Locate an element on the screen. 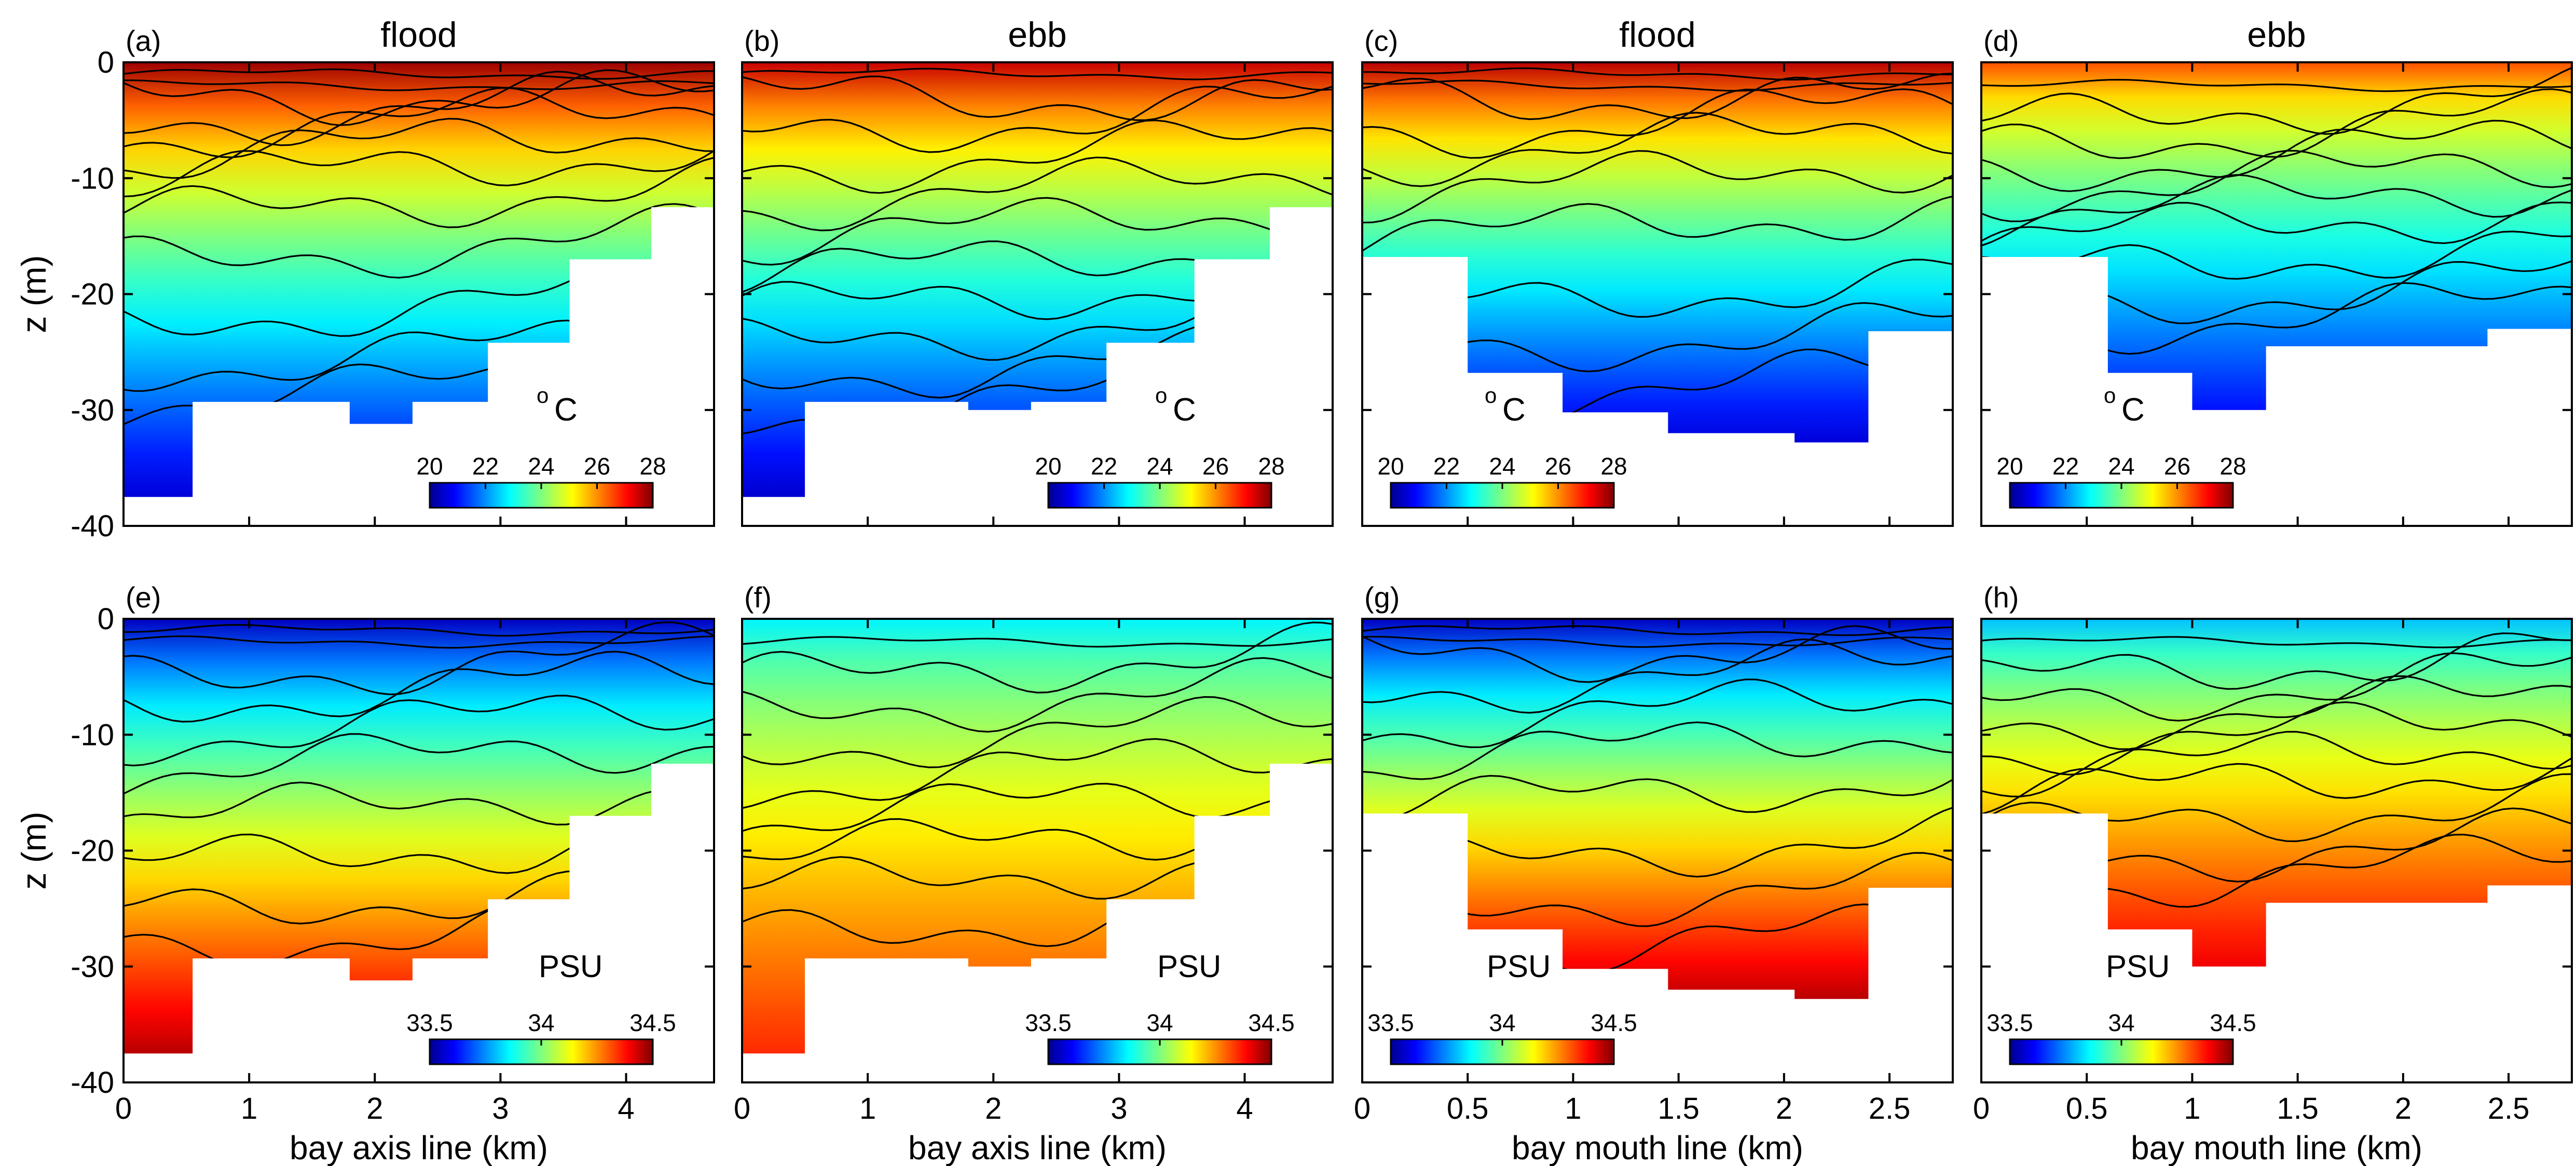 This screenshot has width=2576, height=1166. contour-group is located at coordinates (1657, 799).